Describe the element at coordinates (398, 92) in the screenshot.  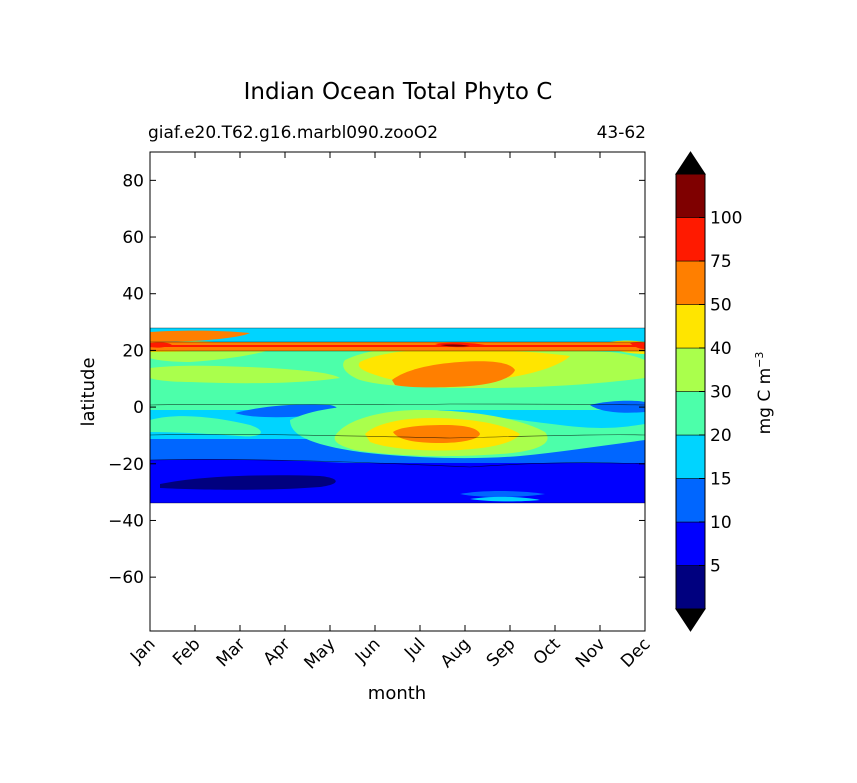
I see `chart-title: Indian Ocean Total Phyto C` at that location.